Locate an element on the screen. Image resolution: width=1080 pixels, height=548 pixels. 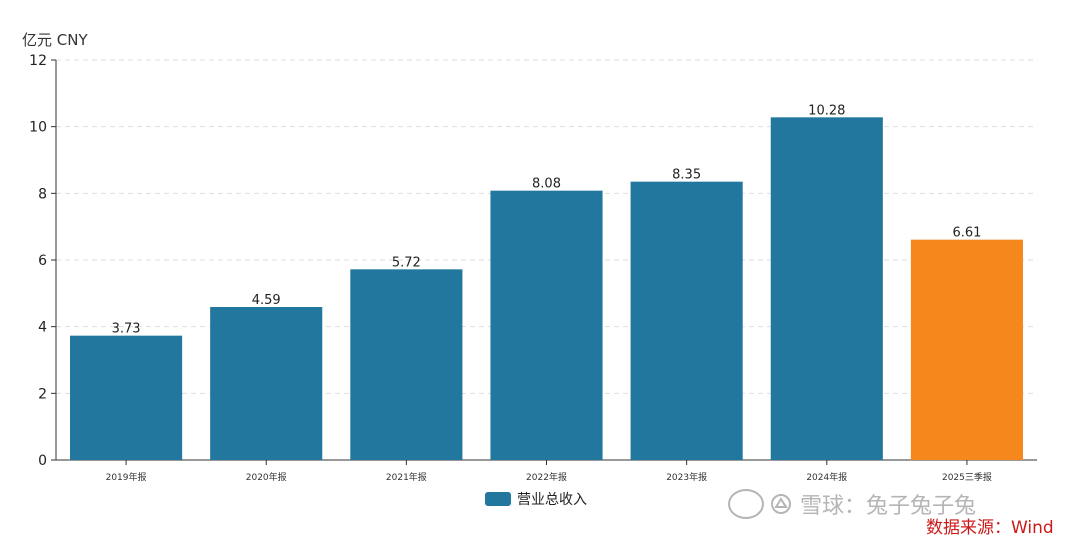
snowball-logo-icon is located at coordinates (781, 504).